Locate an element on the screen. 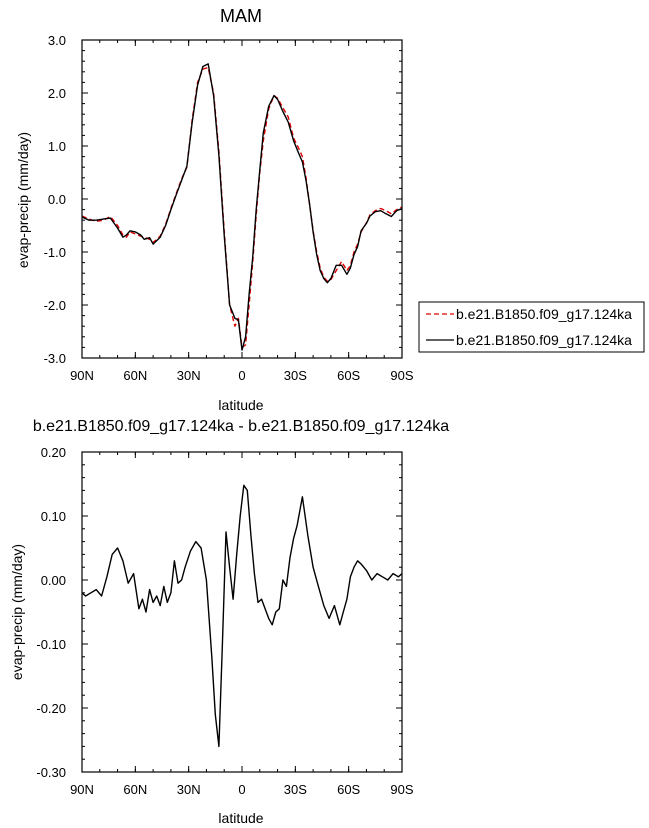  bottom-x-tick-label: 60N is located at coordinates (135, 789).